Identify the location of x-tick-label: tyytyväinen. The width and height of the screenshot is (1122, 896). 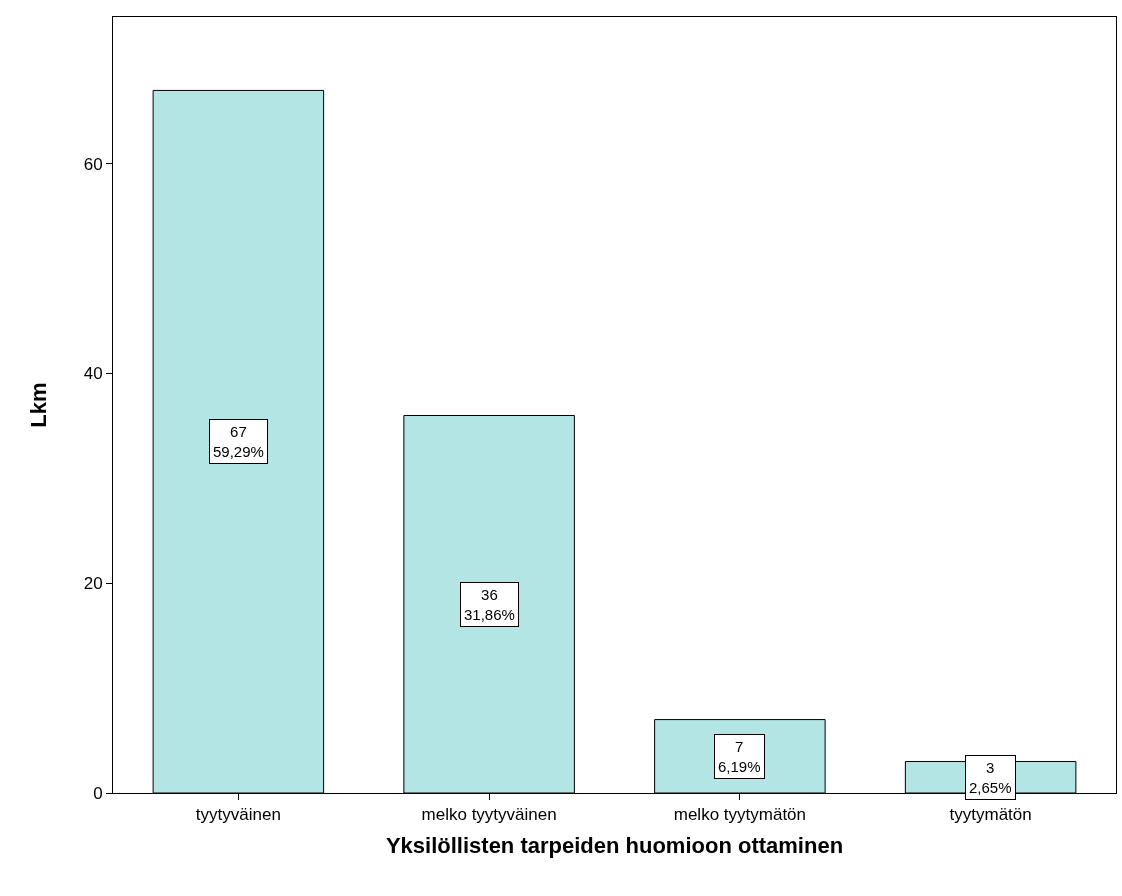
(238, 815).